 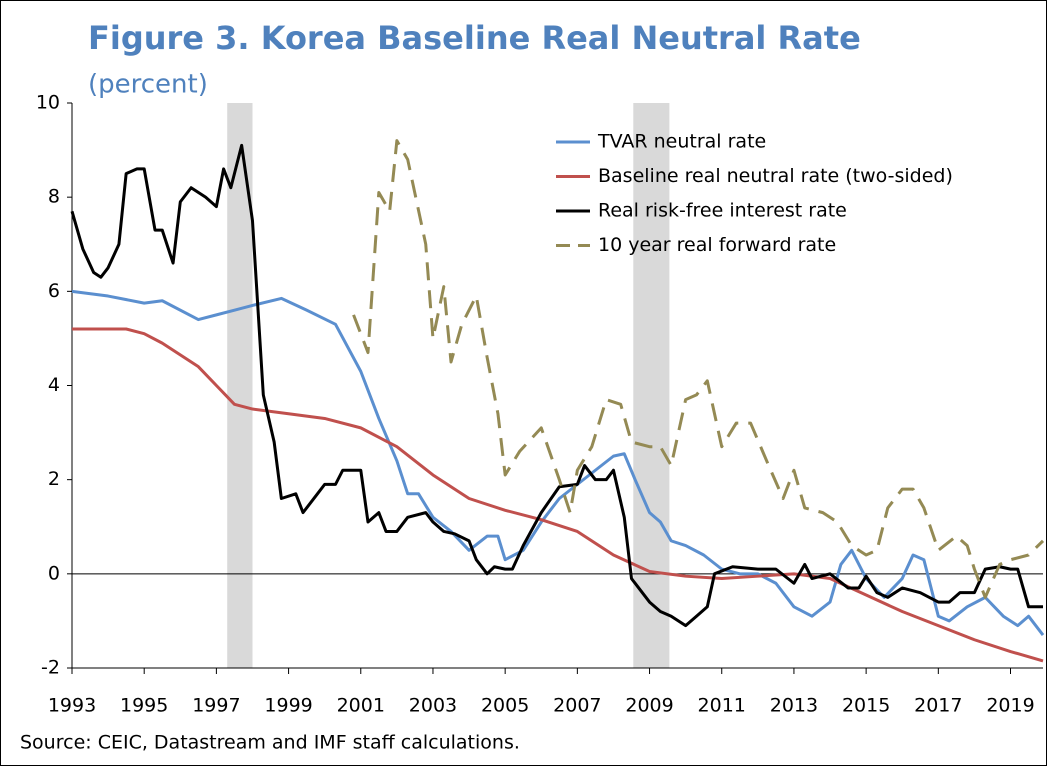 I want to click on x-tick-label: 2013, so click(x=794, y=706).